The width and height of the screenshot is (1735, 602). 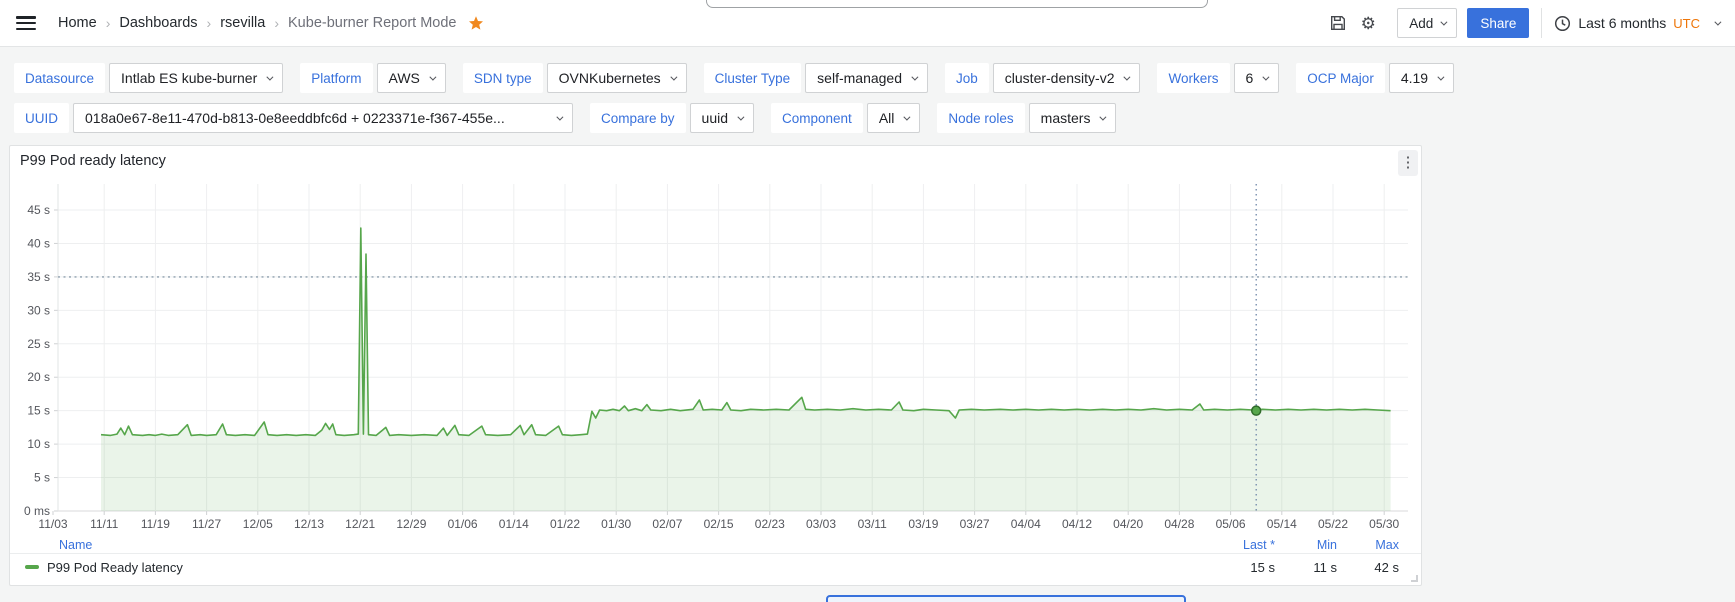 I want to click on settings-gear-icon: ⚙, so click(x=1368, y=23).